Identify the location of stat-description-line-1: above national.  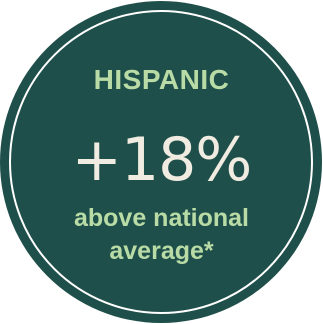
(161, 218).